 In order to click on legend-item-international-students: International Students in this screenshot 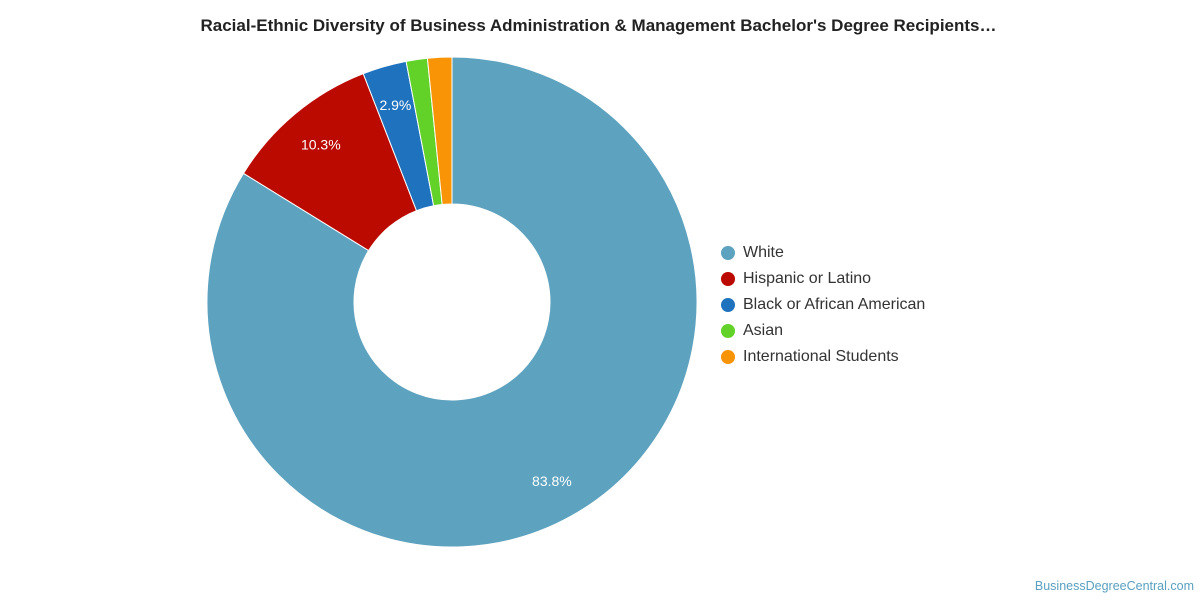, I will do `click(823, 357)`.